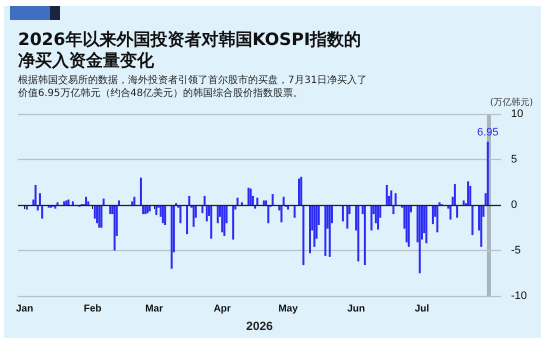 The height and width of the screenshot is (341, 545). Describe the element at coordinates (288, 309) in the screenshot. I see `x-tick-label: May` at that location.